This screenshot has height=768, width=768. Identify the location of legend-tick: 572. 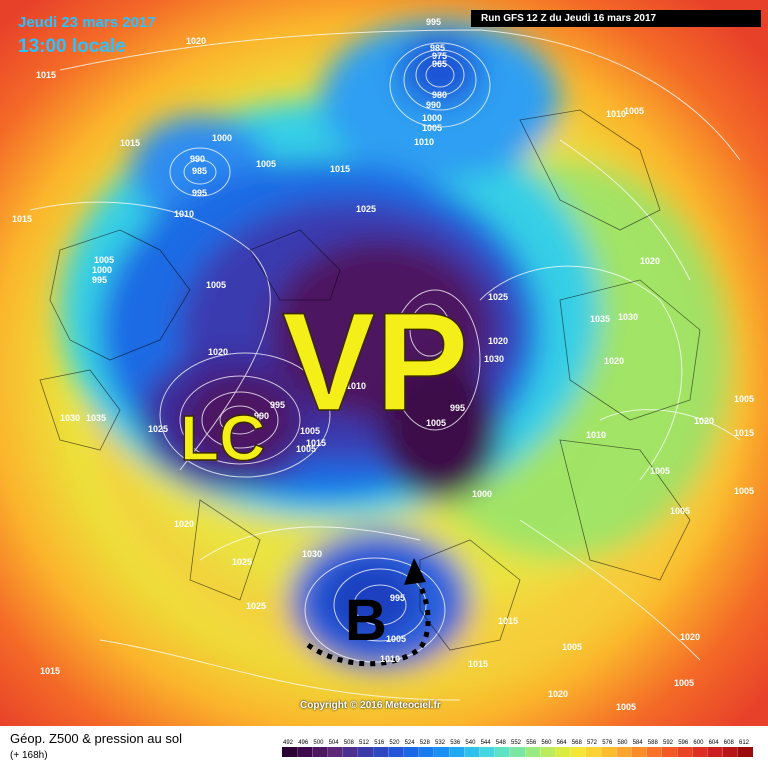
(592, 743).